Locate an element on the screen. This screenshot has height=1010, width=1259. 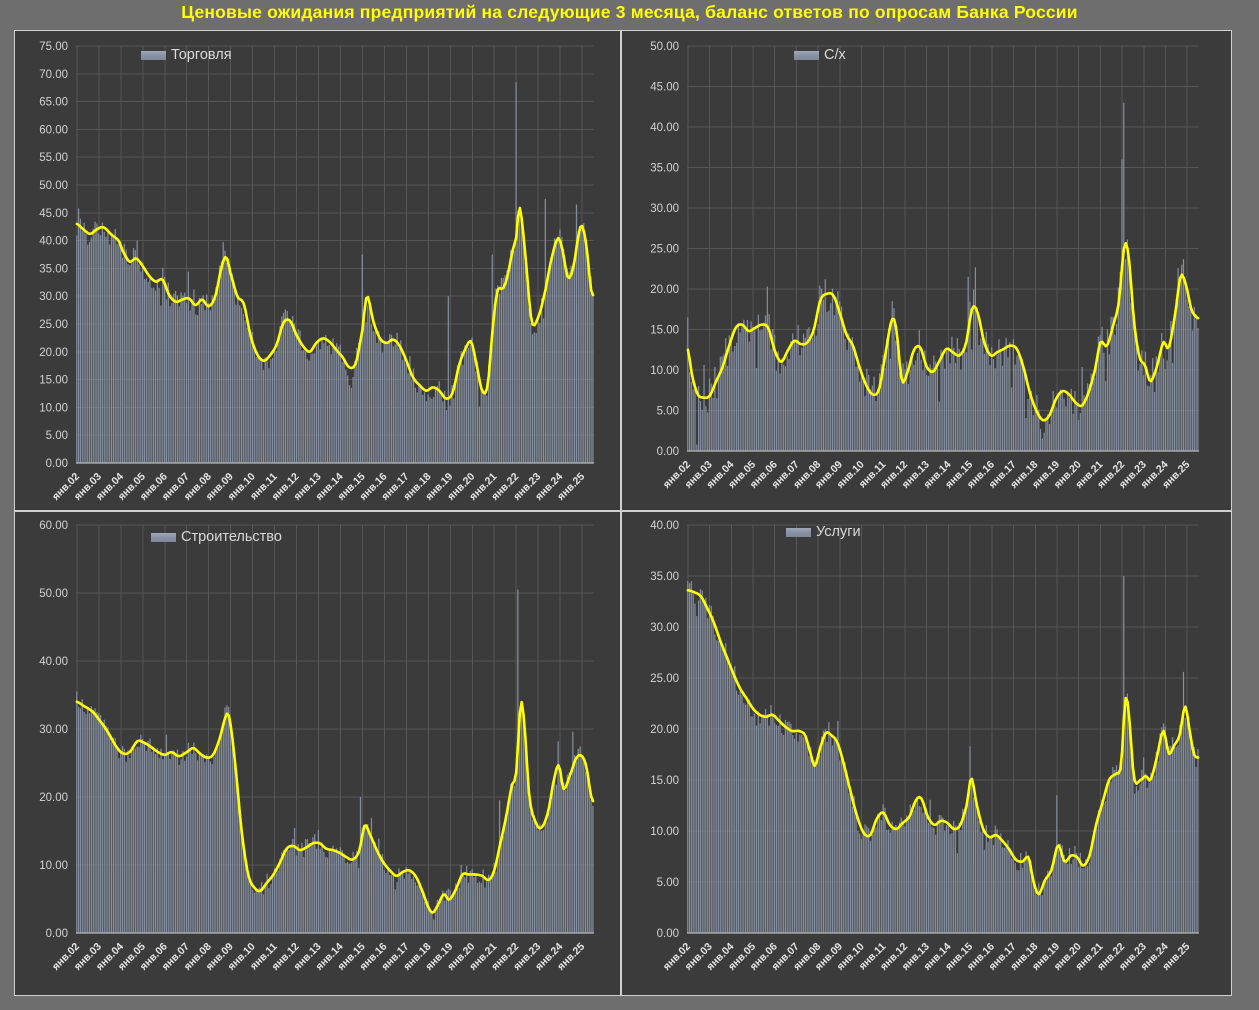
svg-text: 65.00 is located at coordinates (53, 103).